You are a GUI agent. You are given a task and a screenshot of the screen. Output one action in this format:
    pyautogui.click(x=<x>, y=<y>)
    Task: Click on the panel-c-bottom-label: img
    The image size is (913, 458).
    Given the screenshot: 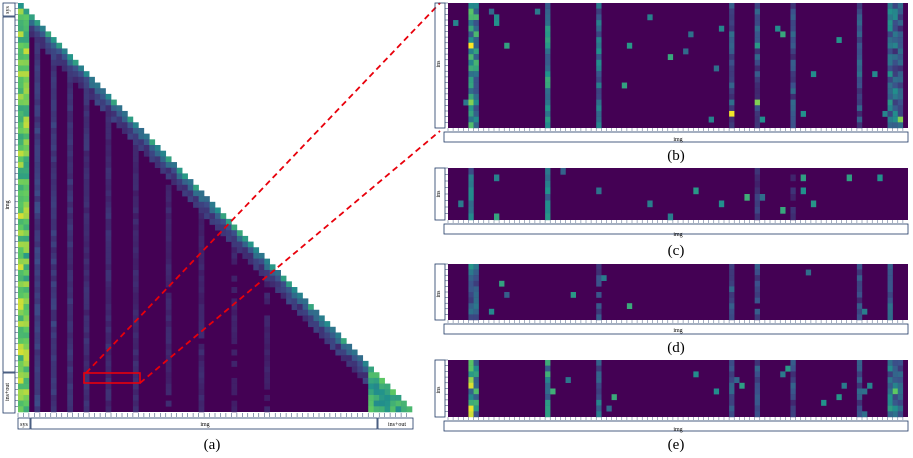 What is the action you would take?
    pyautogui.click(x=677, y=235)
    